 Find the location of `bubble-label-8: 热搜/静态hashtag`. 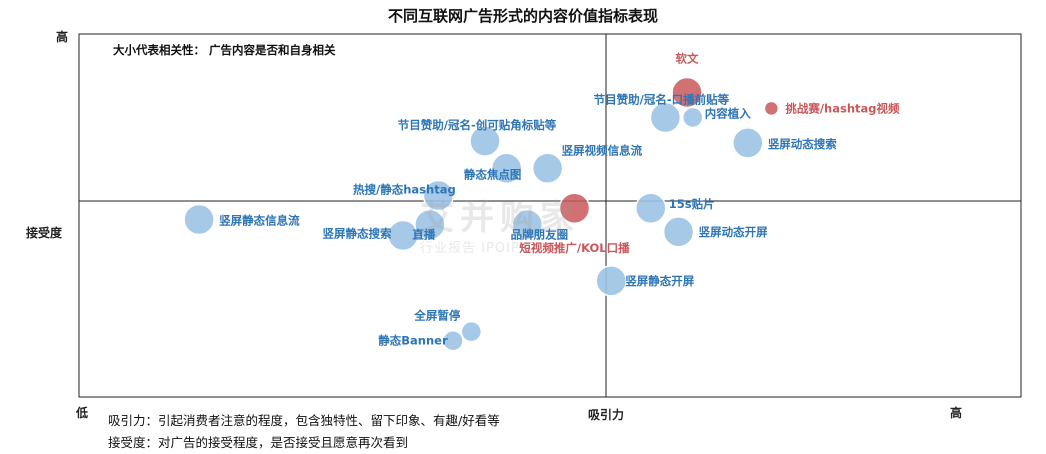

bubble-label-8: 热搜/静态hashtag is located at coordinates (404, 190).